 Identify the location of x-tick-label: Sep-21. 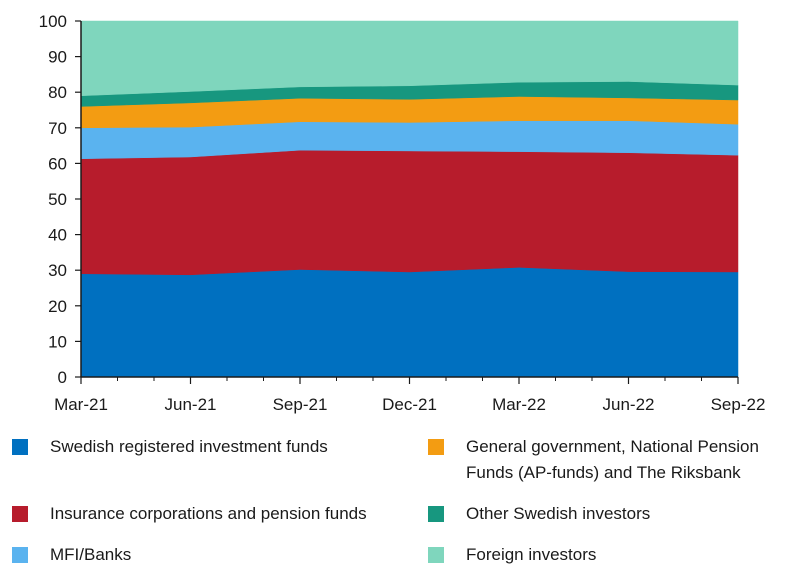
(300, 404).